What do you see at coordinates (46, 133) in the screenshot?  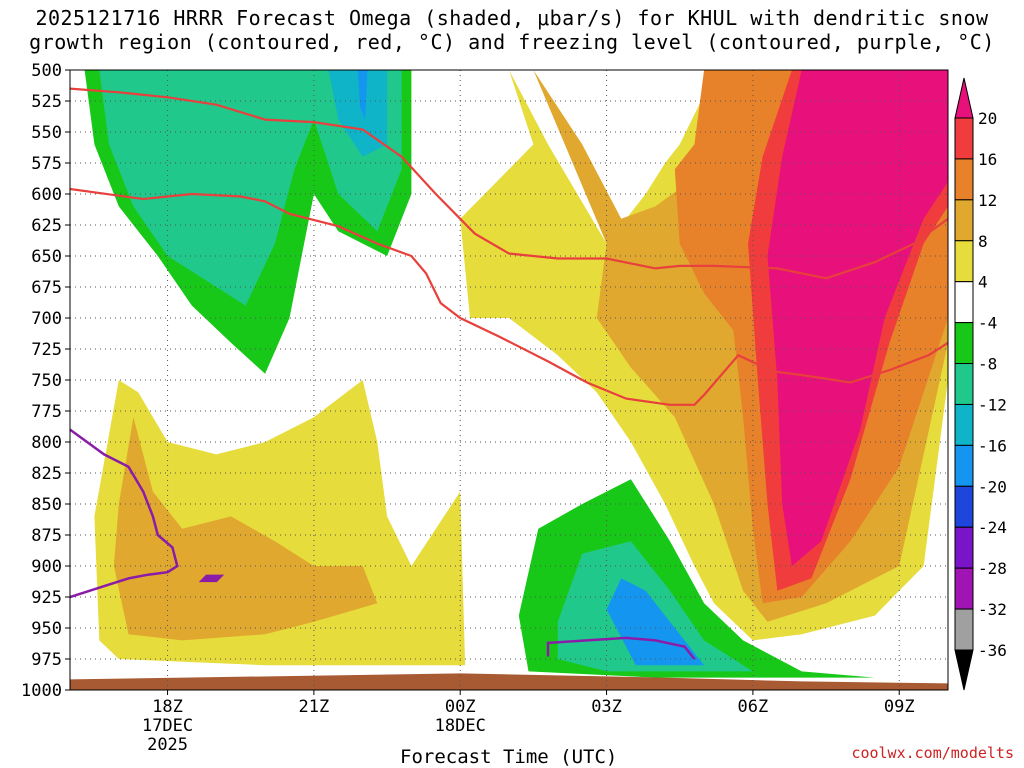 I see `y-tick-label: 550` at bounding box center [46, 133].